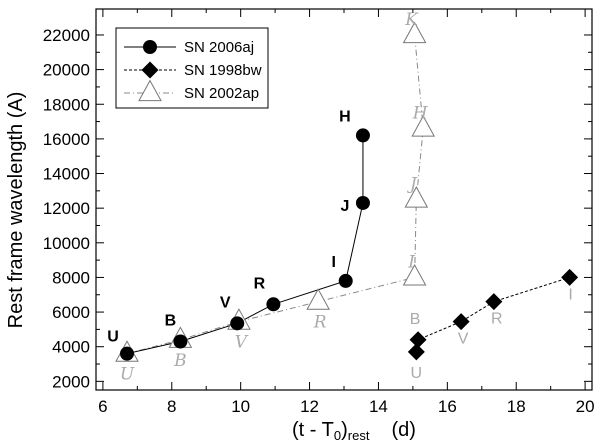  I want to click on point-label-sn2006aj: U, so click(113, 337).